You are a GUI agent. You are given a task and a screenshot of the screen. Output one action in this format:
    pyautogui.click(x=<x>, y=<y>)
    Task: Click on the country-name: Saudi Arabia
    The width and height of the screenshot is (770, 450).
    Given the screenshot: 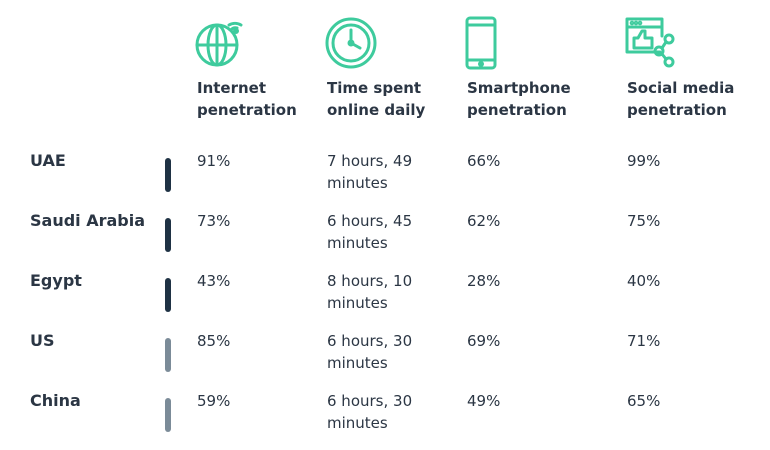 What is the action you would take?
    pyautogui.click(x=88, y=220)
    